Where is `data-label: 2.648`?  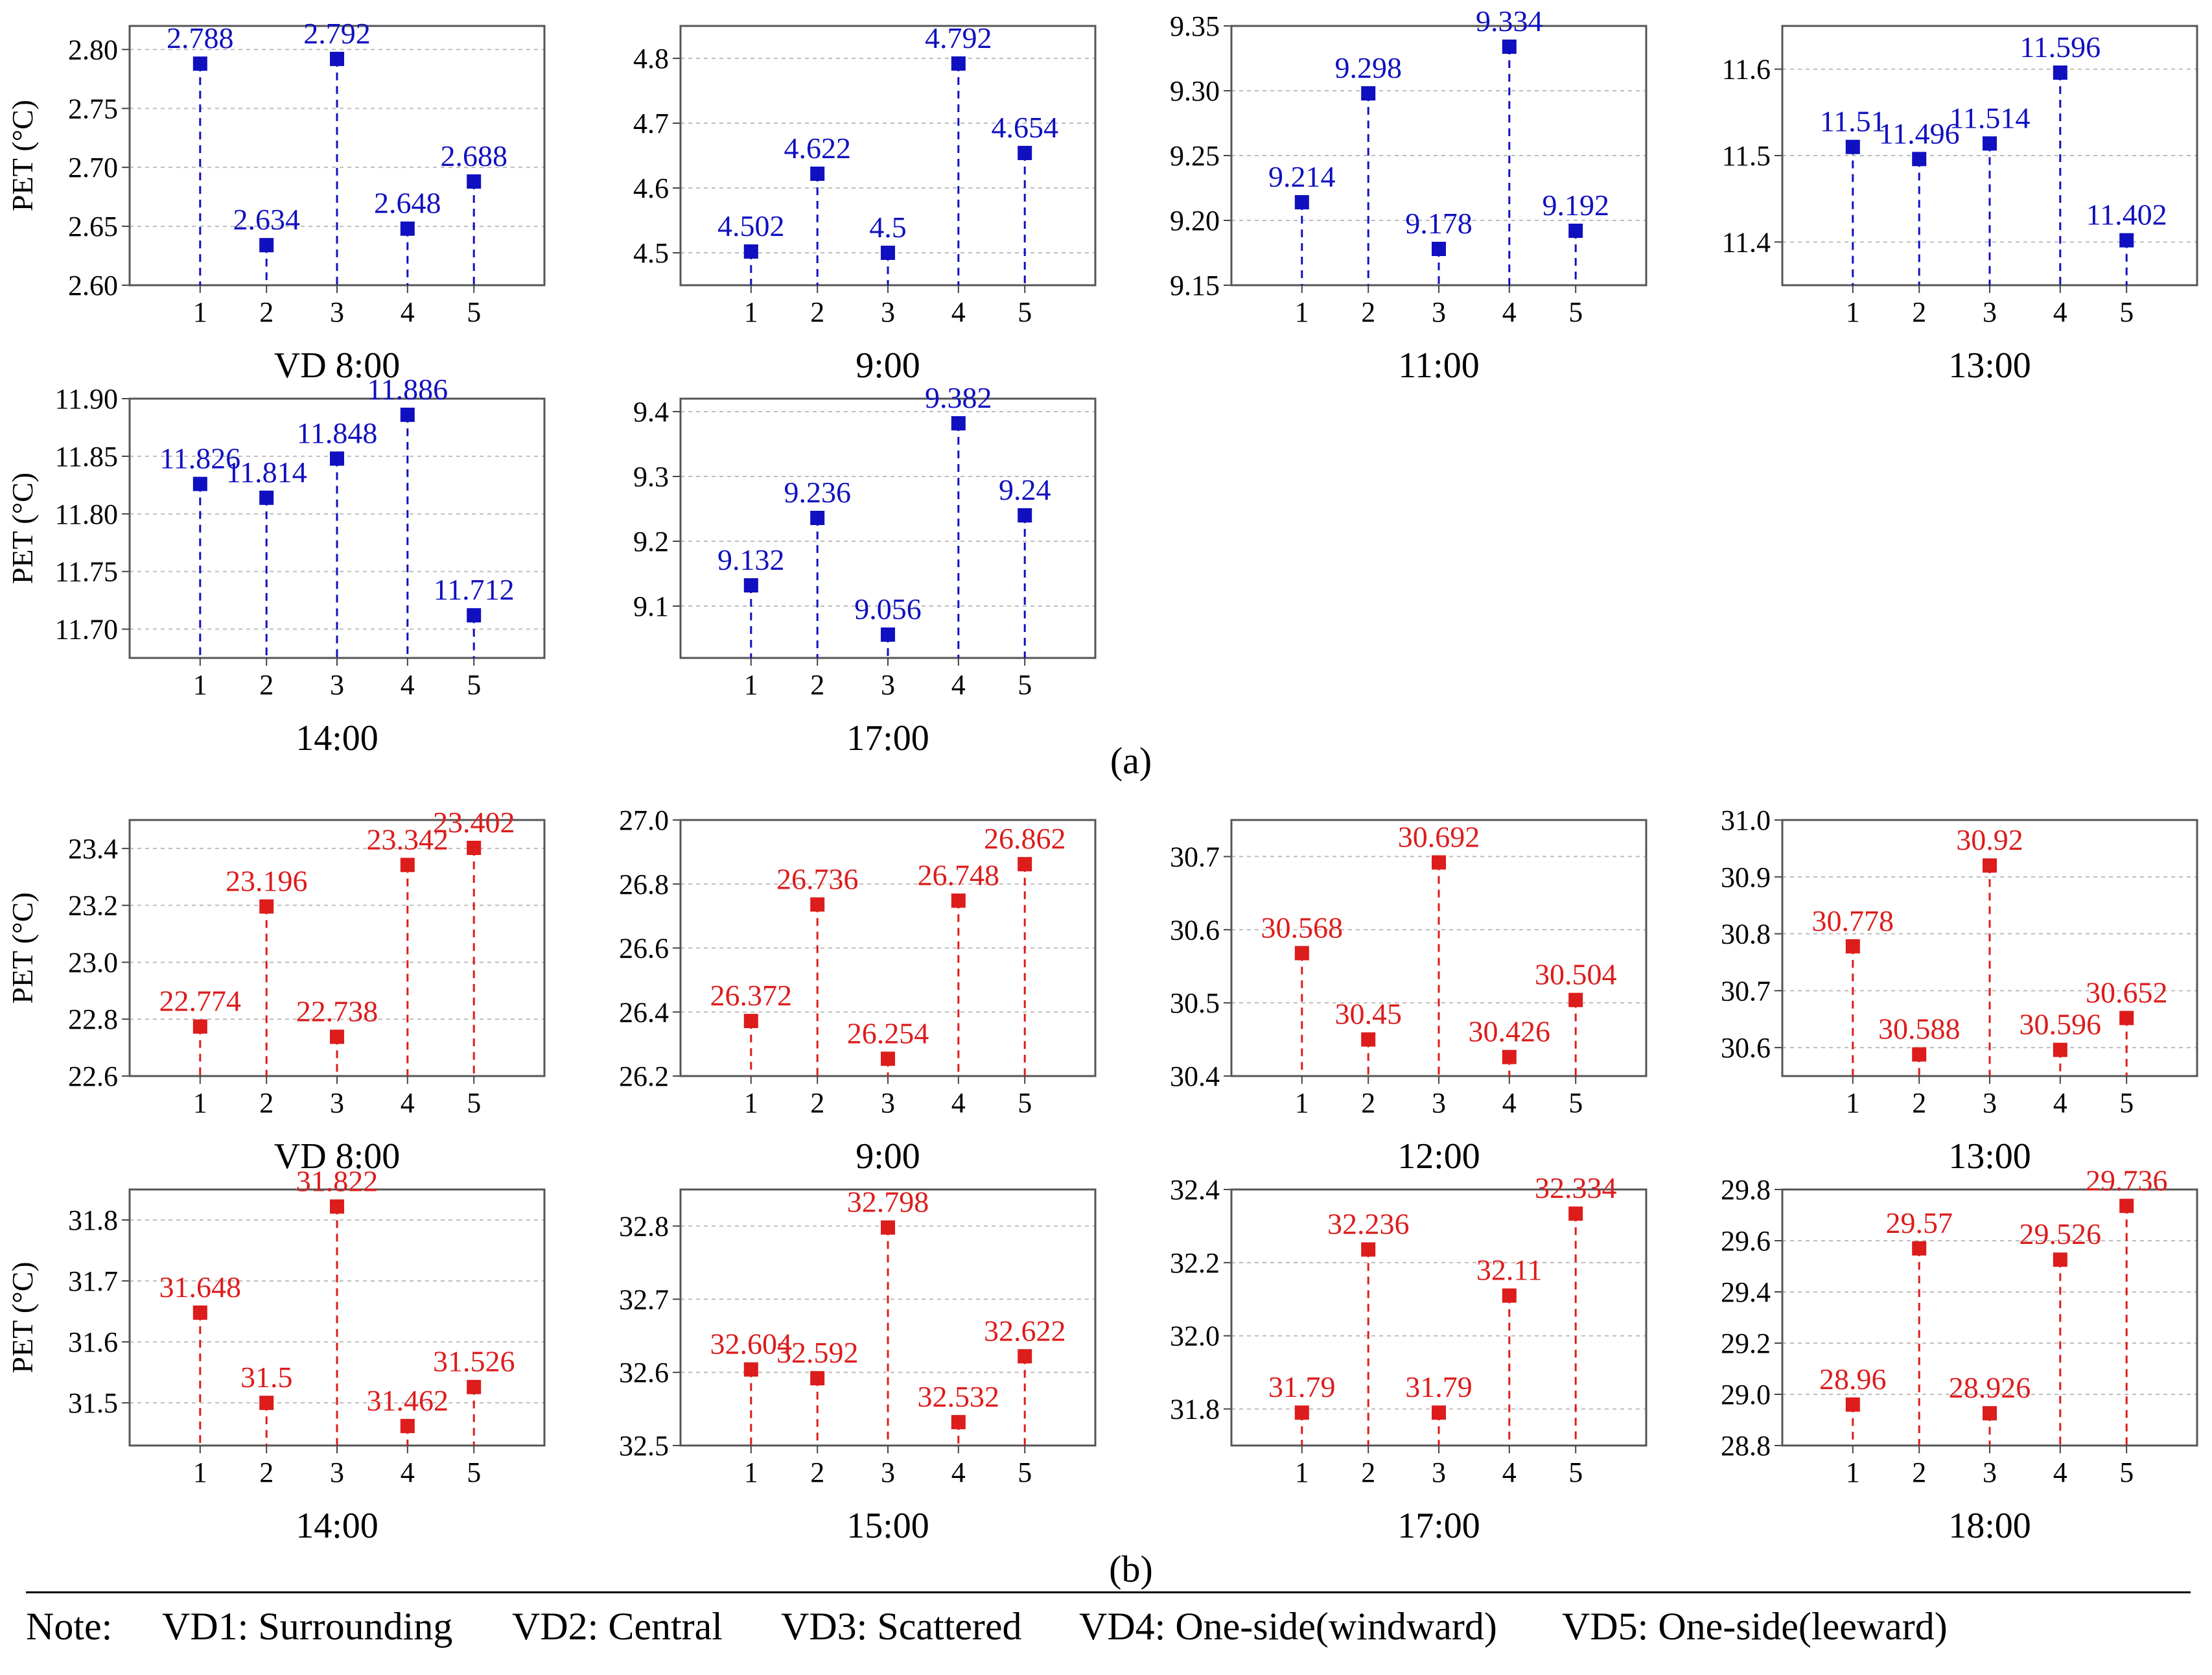
data-label: 2.648 is located at coordinates (407, 204).